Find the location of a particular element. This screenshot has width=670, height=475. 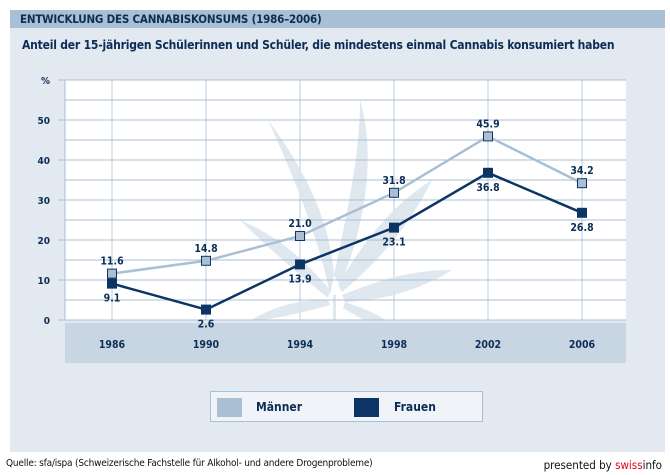

y-axis: 0 10 20 30 40 50% is located at coordinates (43, 201).